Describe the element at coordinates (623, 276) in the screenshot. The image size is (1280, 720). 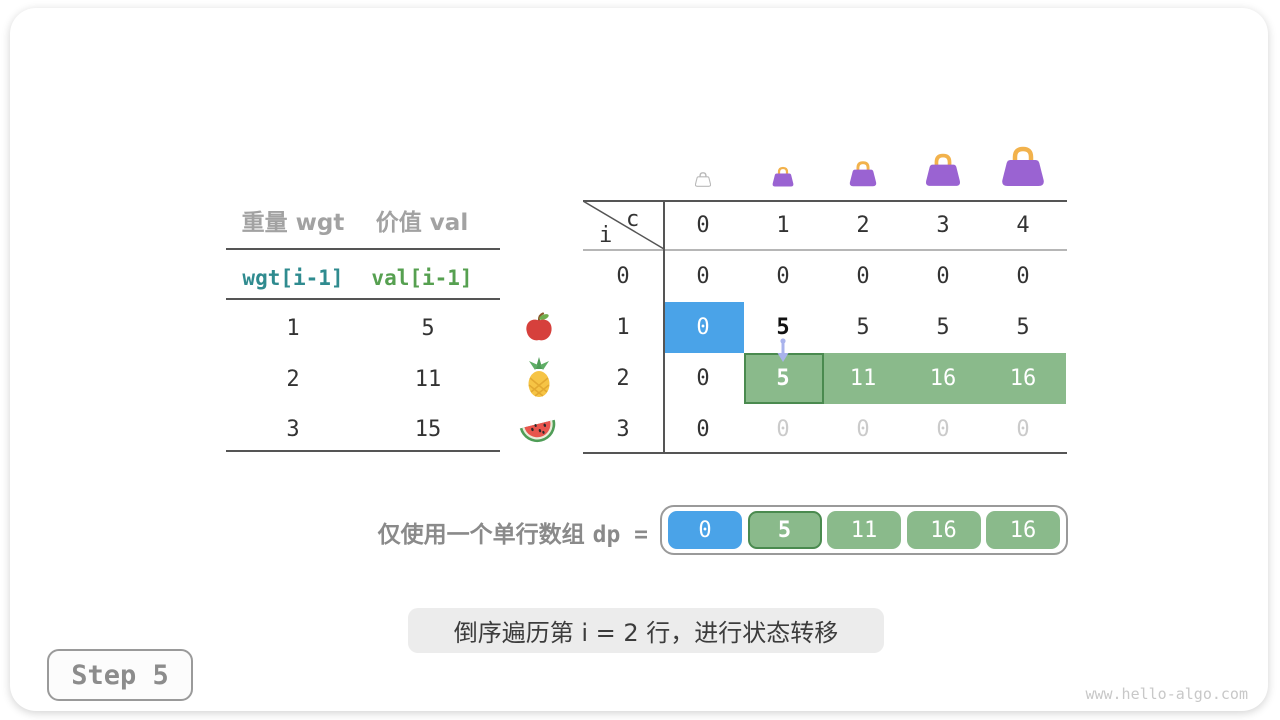
I see `dp-row-header-0: 0` at that location.